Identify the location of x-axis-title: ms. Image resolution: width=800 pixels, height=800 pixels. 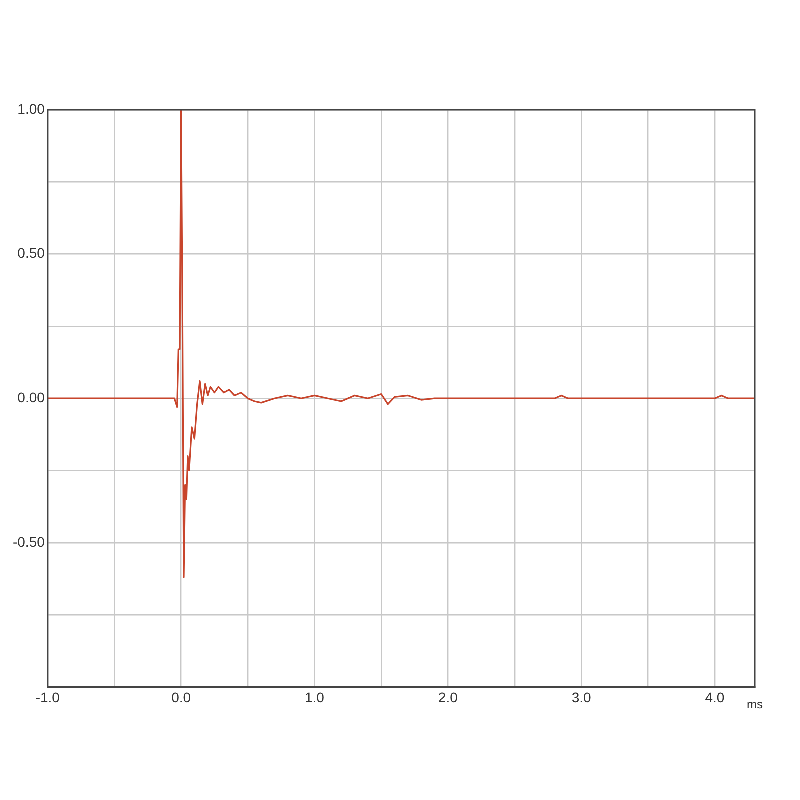
(755, 705).